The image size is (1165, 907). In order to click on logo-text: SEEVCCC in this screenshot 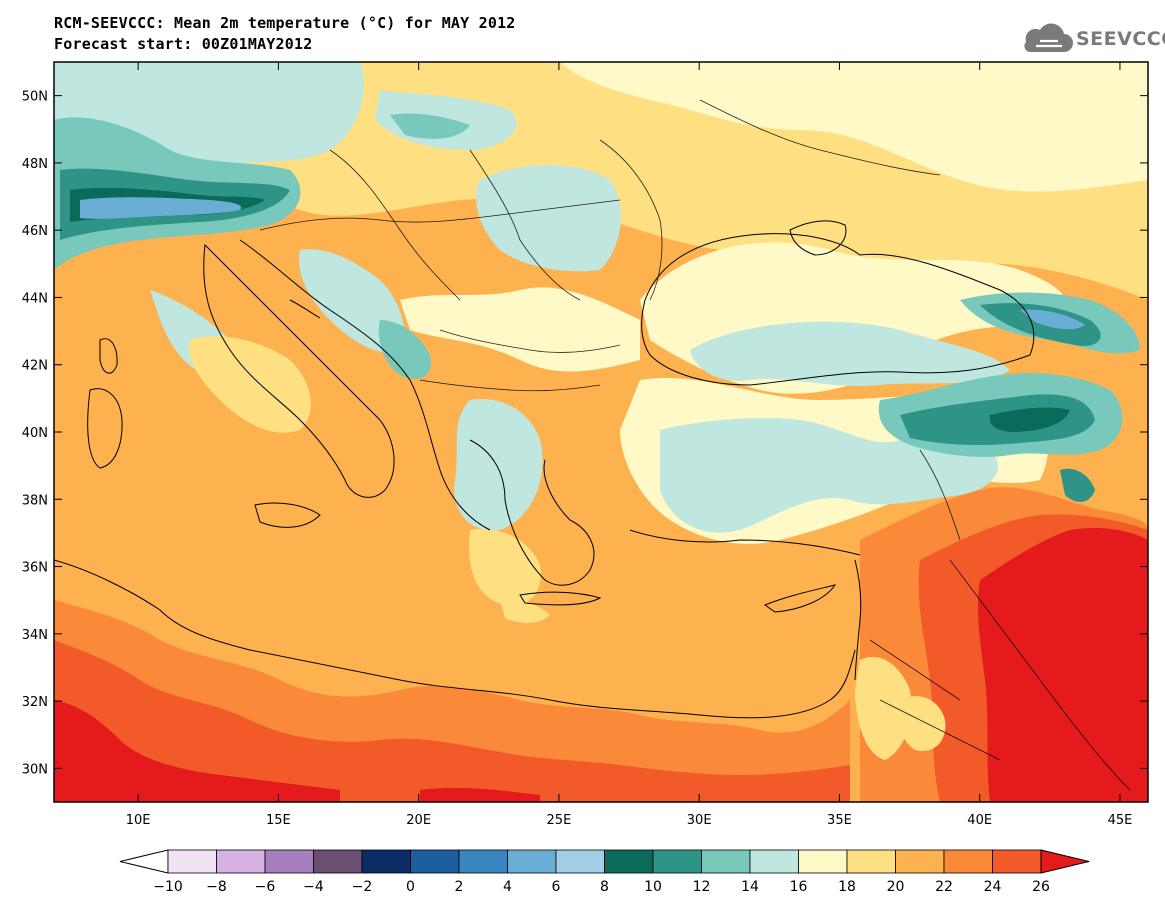, I will do `click(1120, 39)`.